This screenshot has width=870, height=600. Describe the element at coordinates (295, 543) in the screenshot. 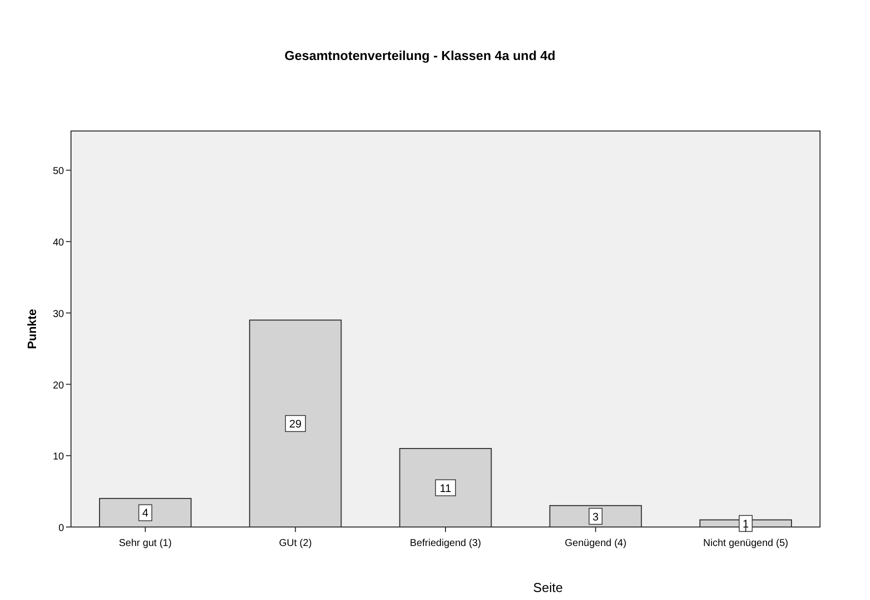

I see `x-tick-label: GUt (2)` at that location.